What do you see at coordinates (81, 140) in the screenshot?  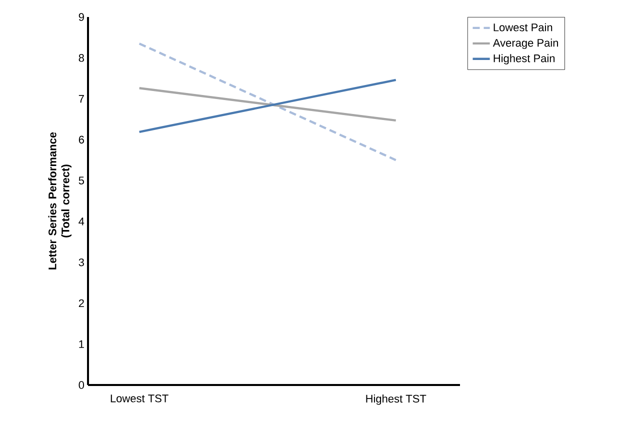 I see `y-tick-label: 6` at bounding box center [81, 140].